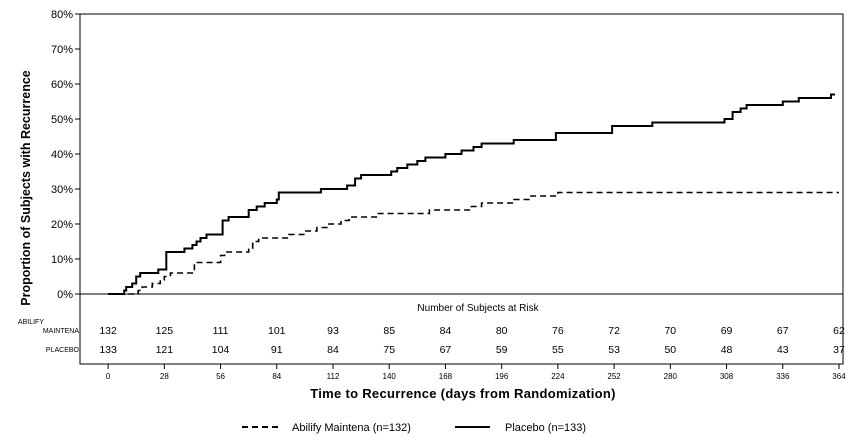  What do you see at coordinates (62, 15) in the screenshot?
I see `y-tick-label: 80%` at bounding box center [62, 15].